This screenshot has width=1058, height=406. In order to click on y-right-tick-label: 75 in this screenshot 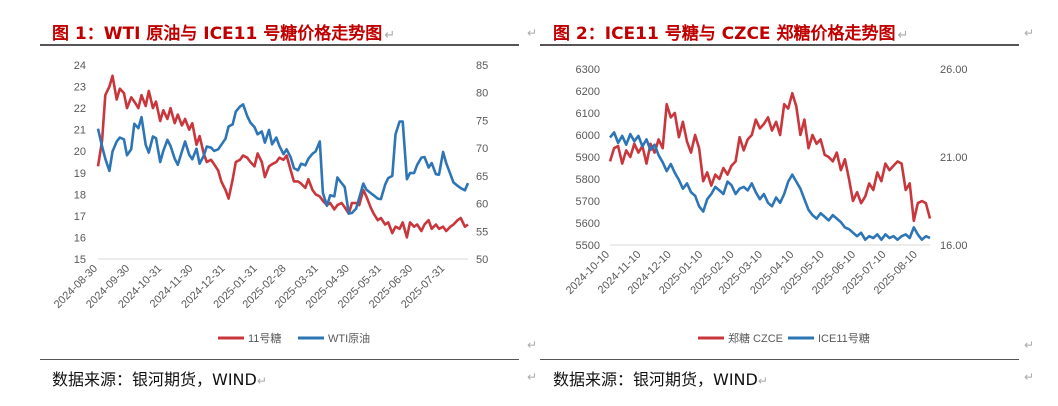, I will do `click(482, 121)`.